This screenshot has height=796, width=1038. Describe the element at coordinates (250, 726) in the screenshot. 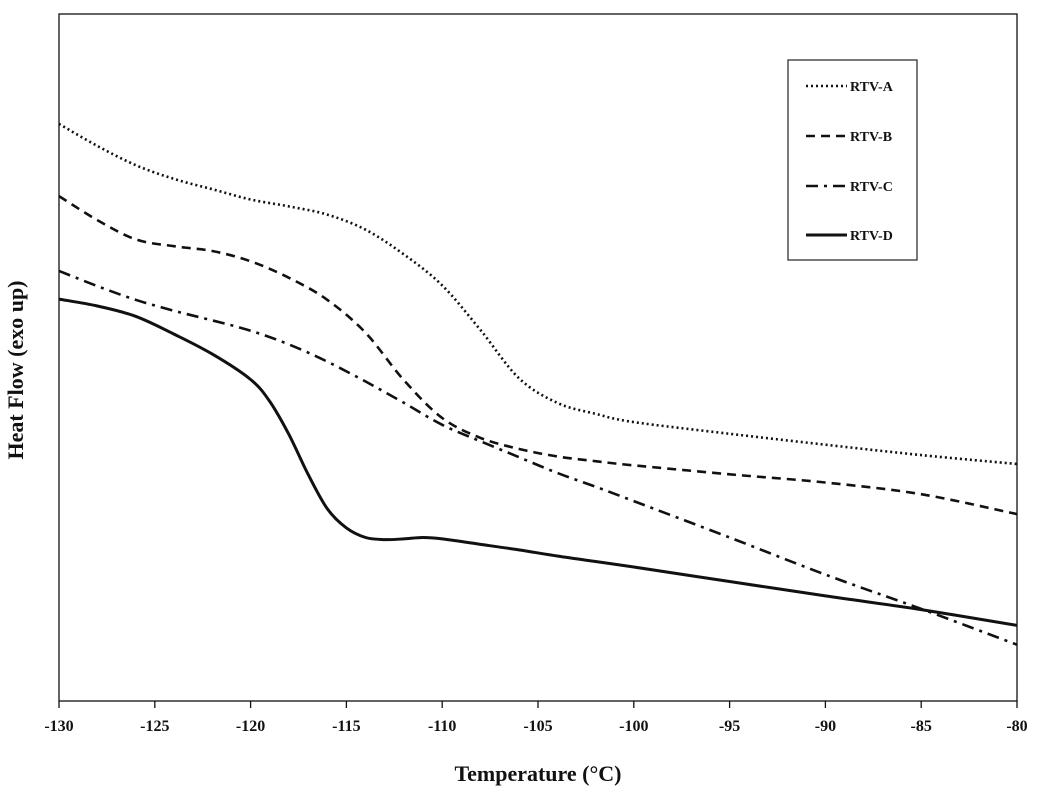

I see `x-tick-label: -120` at that location.